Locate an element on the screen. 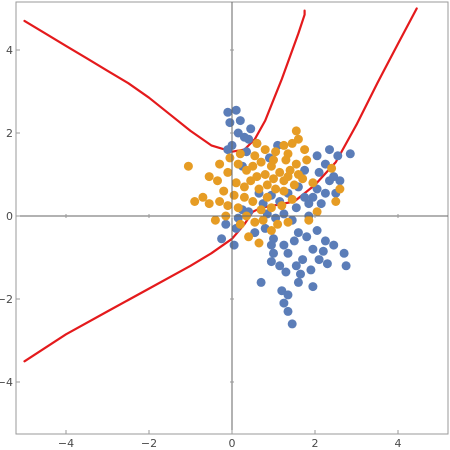 The width and height of the screenshot is (450, 450). x-tick-label: 2 is located at coordinates (315, 443).